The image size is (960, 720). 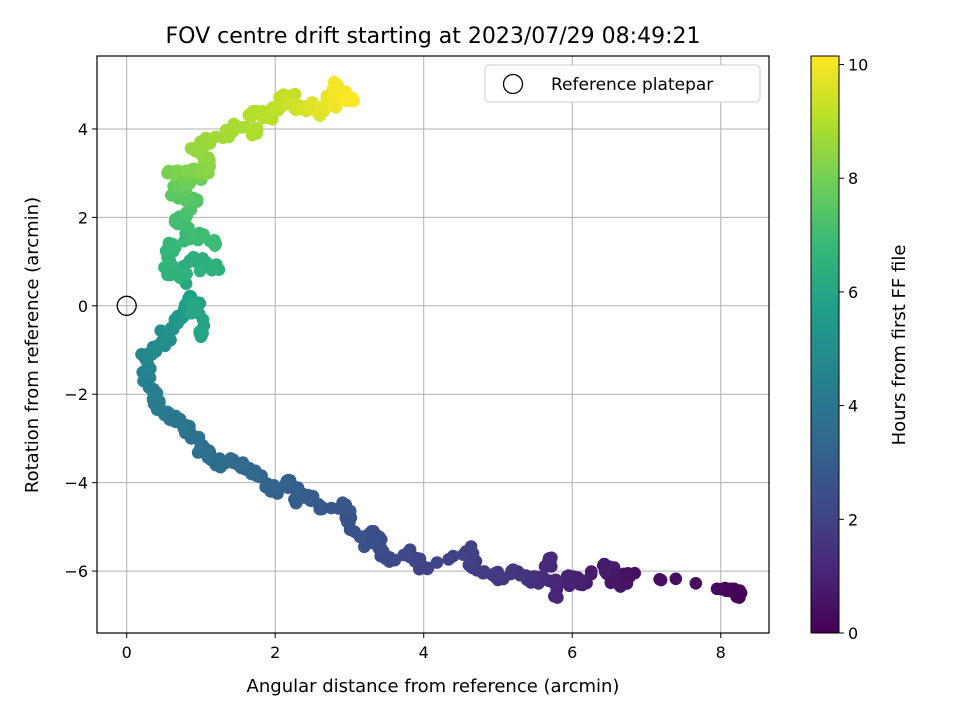 What do you see at coordinates (513, 84) in the screenshot?
I see `legend-marker` at bounding box center [513, 84].